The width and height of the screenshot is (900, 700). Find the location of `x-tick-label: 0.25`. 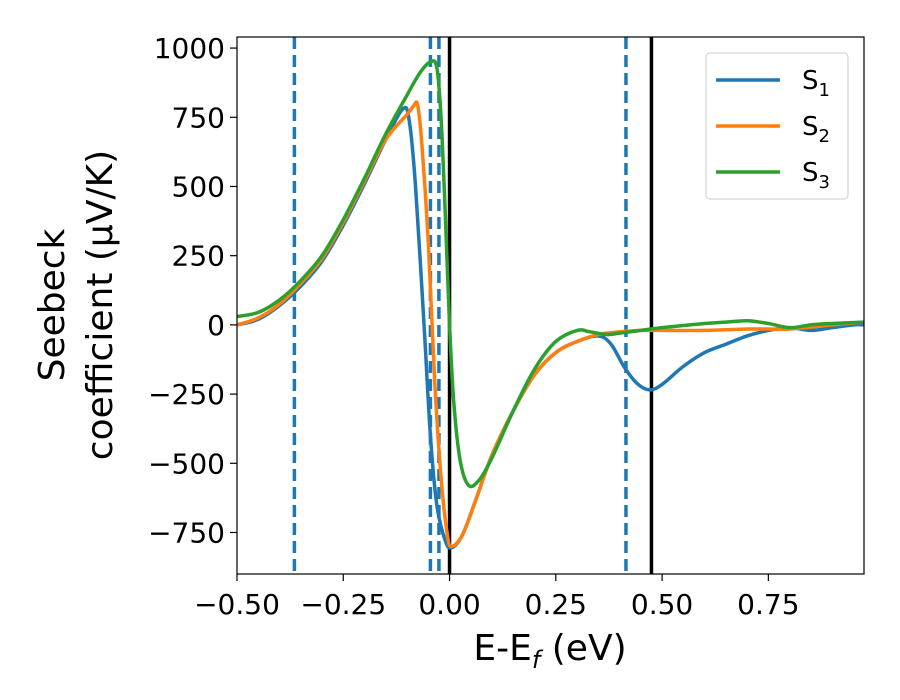

x-tick-label: 0.25 is located at coordinates (556, 604).